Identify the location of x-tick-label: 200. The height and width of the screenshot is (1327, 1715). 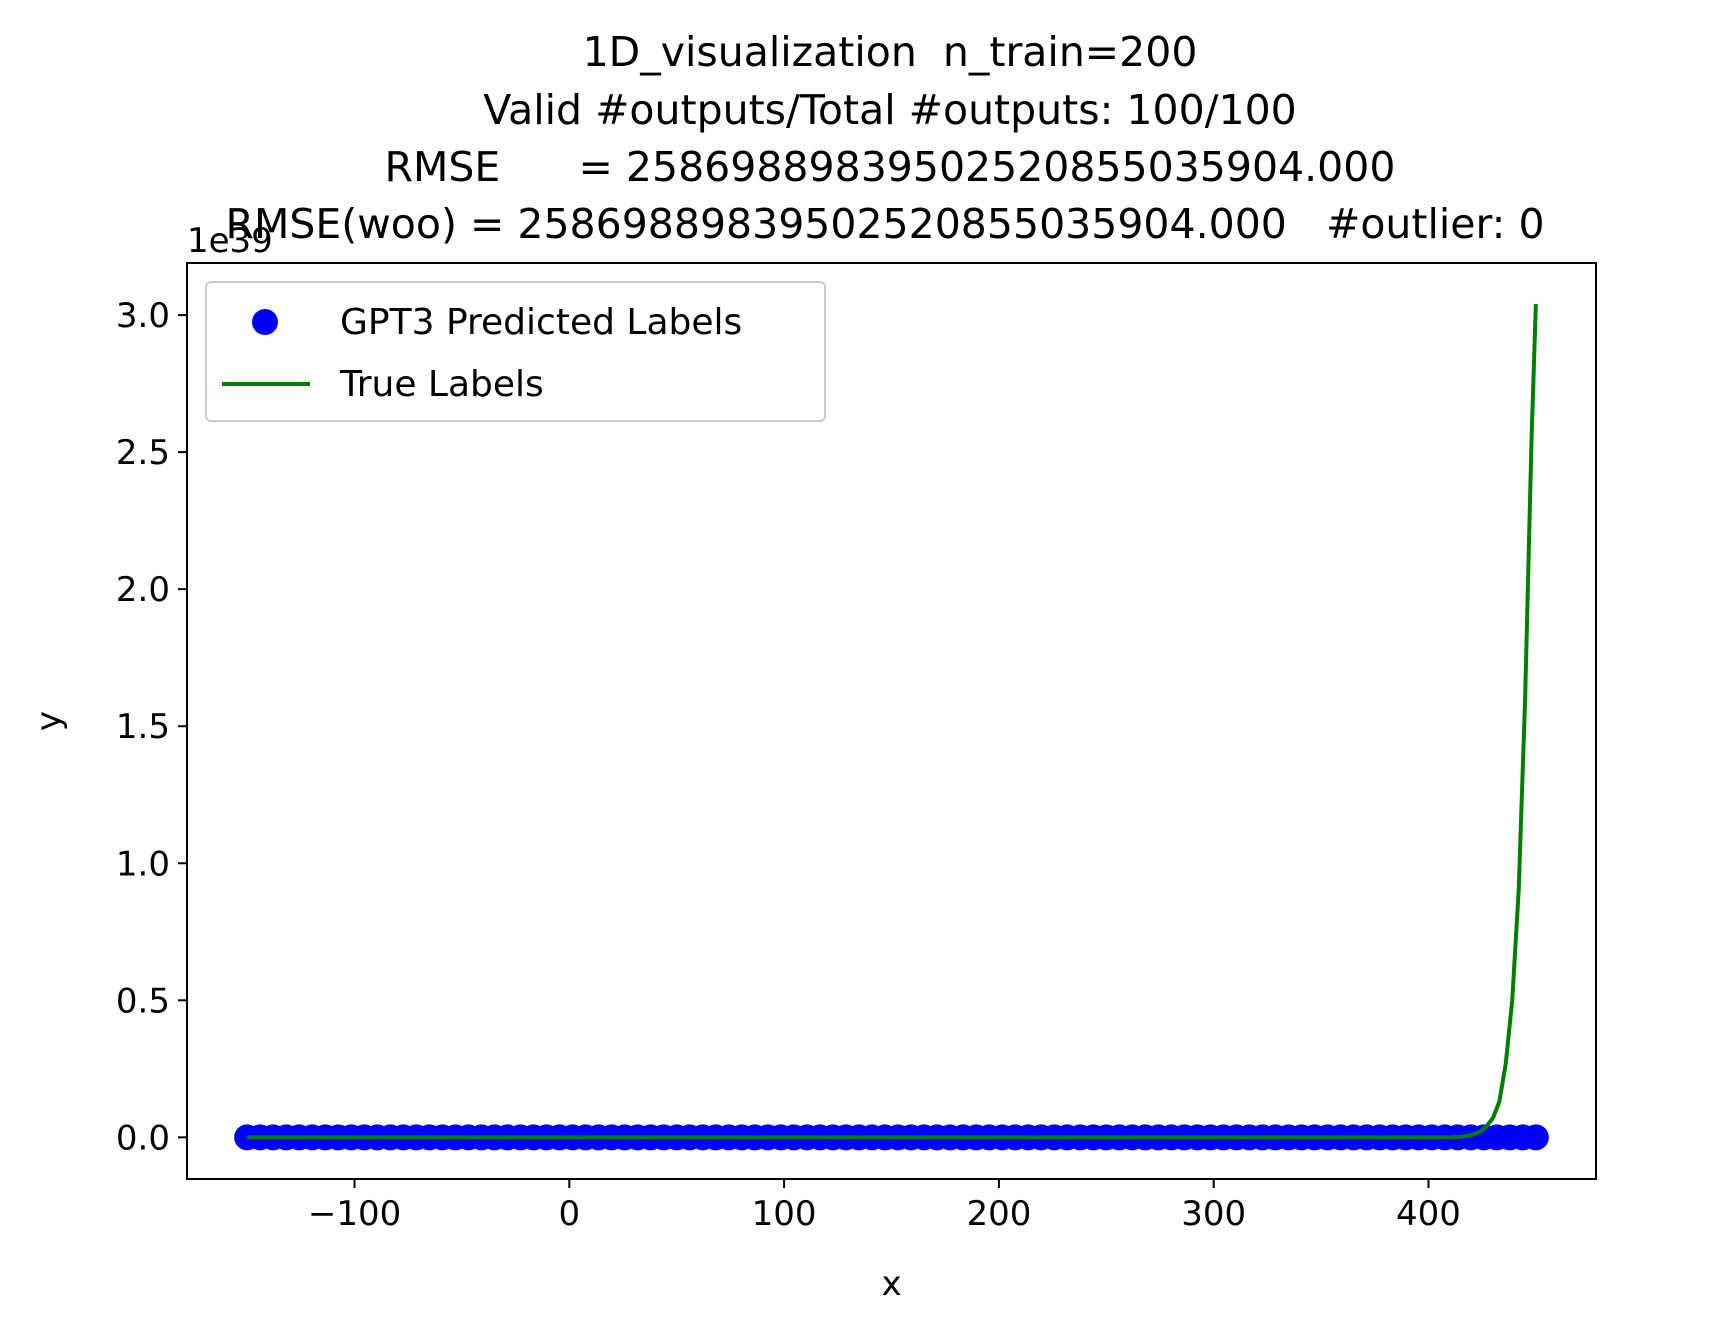
(998, 1214).